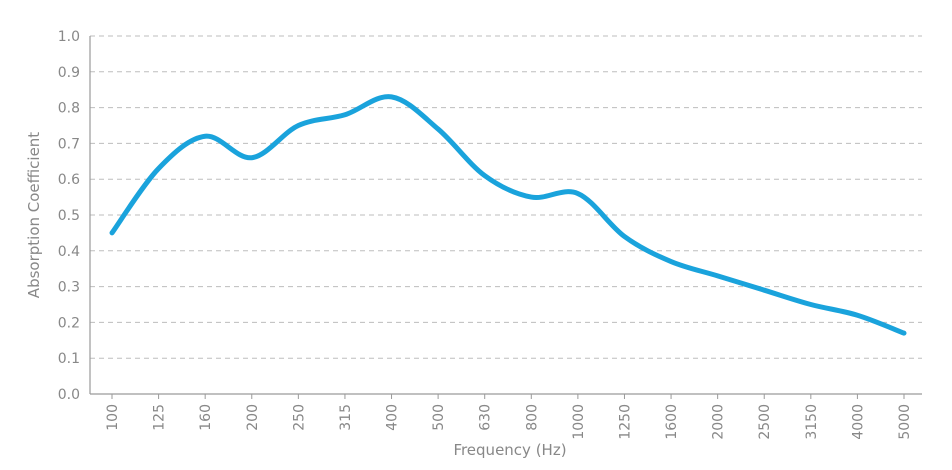  Describe the element at coordinates (253, 417) in the screenshot. I see `x-tick-label: 200` at that location.